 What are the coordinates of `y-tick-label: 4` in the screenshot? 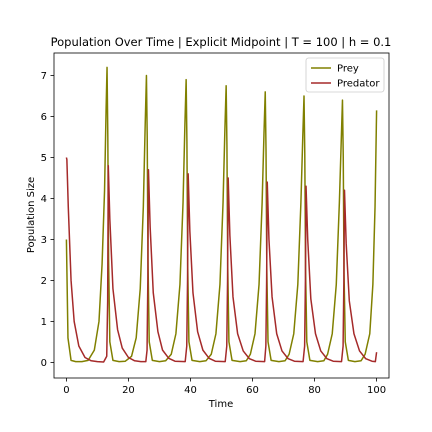 It's located at (44, 199).